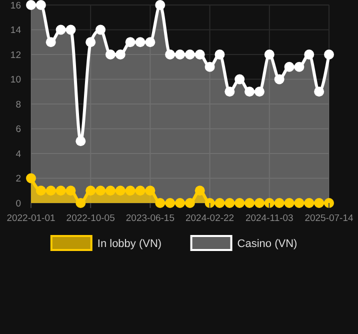 The height and width of the screenshot is (334, 358). I want to click on y-tick-label: 2, so click(18, 179).